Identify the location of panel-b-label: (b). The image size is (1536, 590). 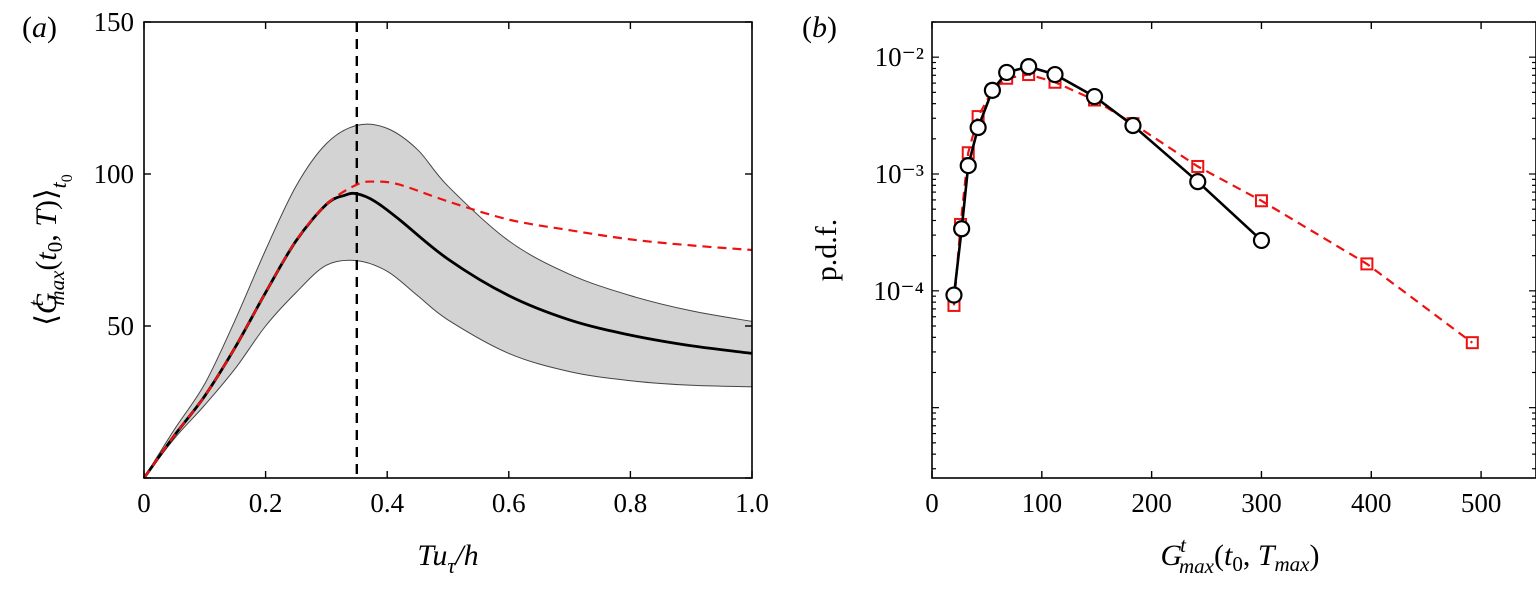
(819, 27).